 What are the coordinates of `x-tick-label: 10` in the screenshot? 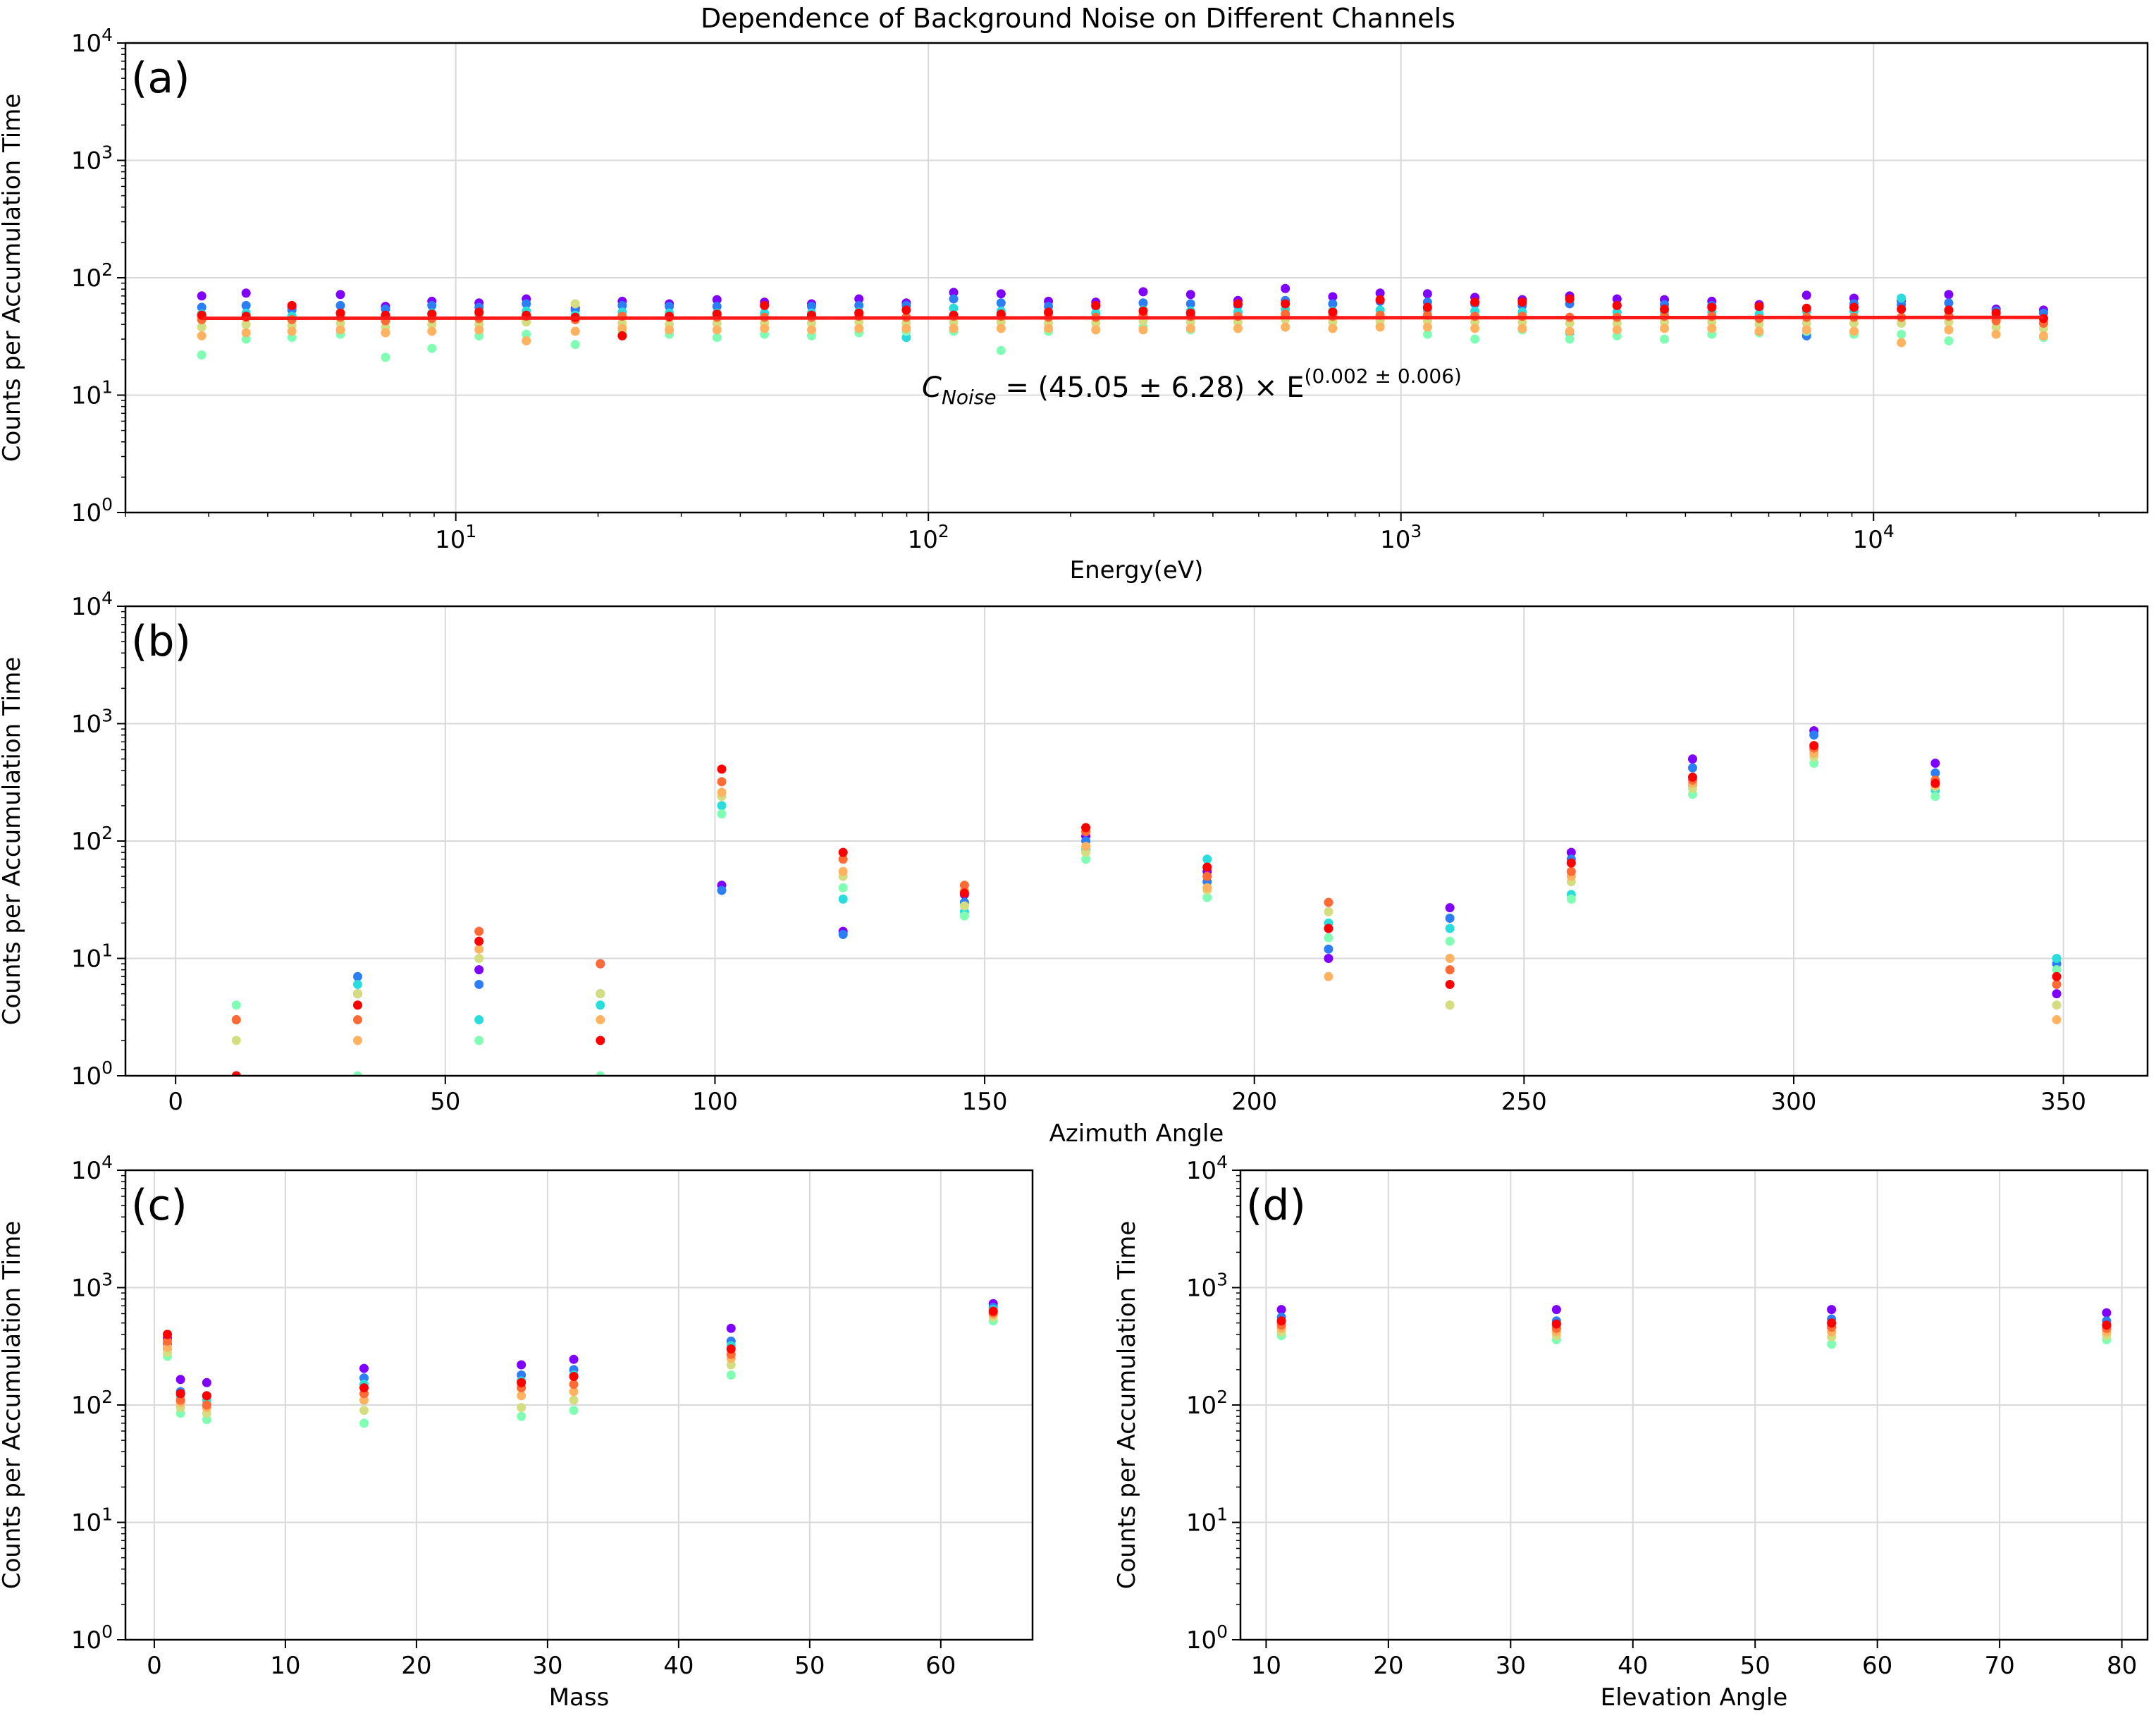 It's located at (1266, 1666).